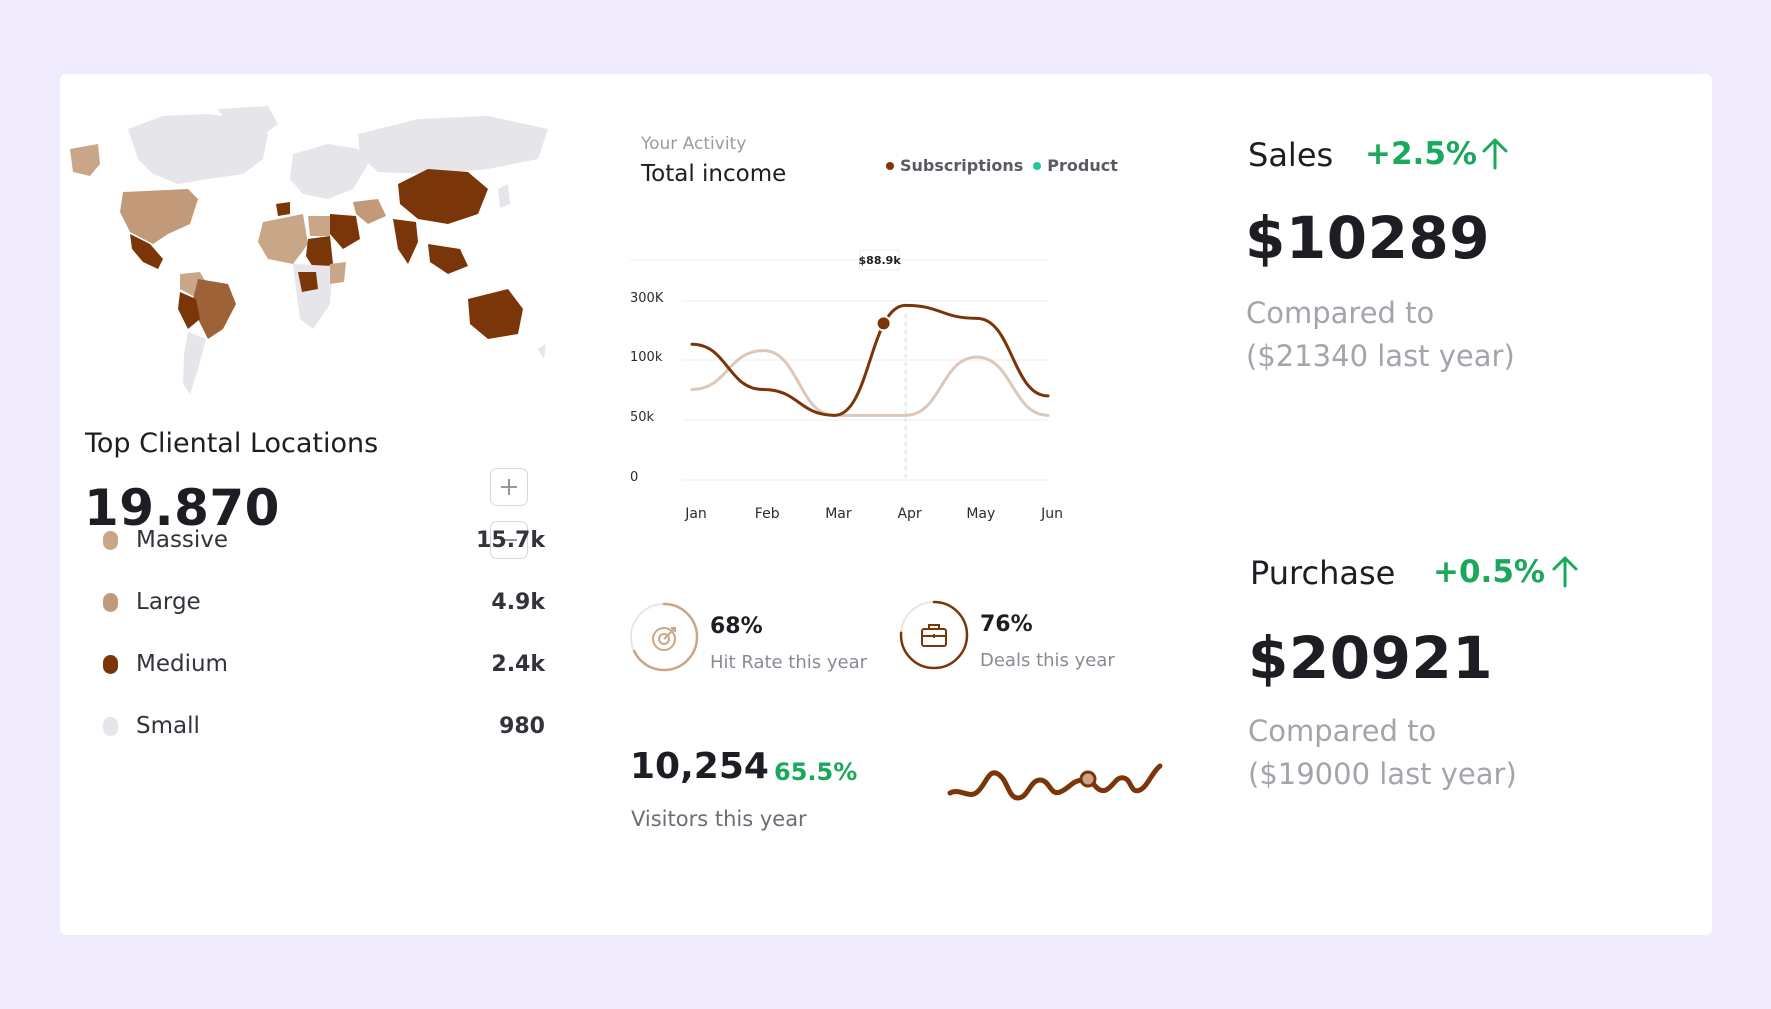 The image size is (1771, 1009). Describe the element at coordinates (1382, 774) in the screenshot. I see `purchase-compare-line2: ($19000 last year)` at that location.